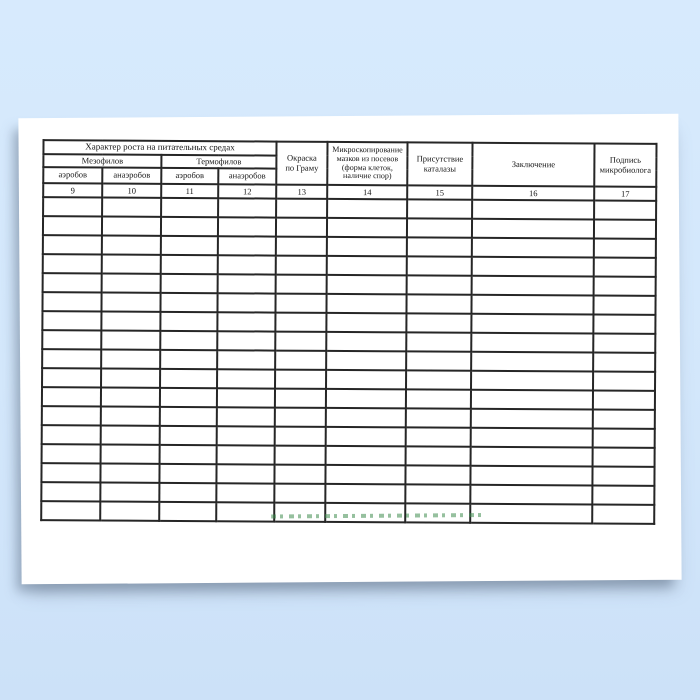 The height and width of the screenshot is (700, 700). I want to click on column-number: 9, so click(73, 190).